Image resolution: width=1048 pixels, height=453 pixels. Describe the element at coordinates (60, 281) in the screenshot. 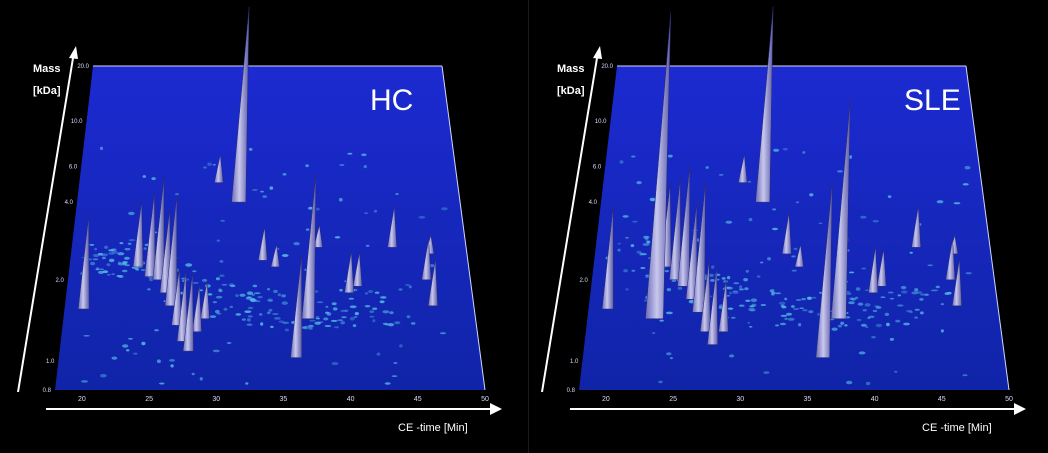

I see `y-tick-label: 2.0` at that location.